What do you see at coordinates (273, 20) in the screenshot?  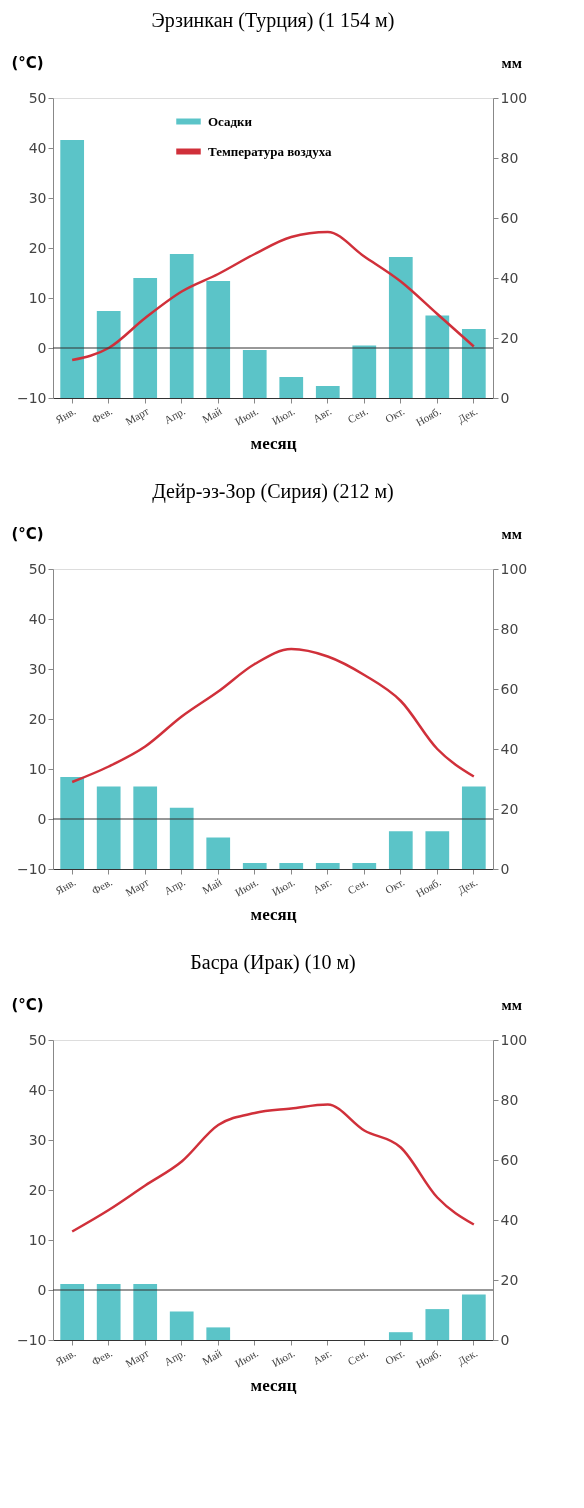 I see `chart-title: Эрзинкан (Турция) (1 154 м)` at bounding box center [273, 20].